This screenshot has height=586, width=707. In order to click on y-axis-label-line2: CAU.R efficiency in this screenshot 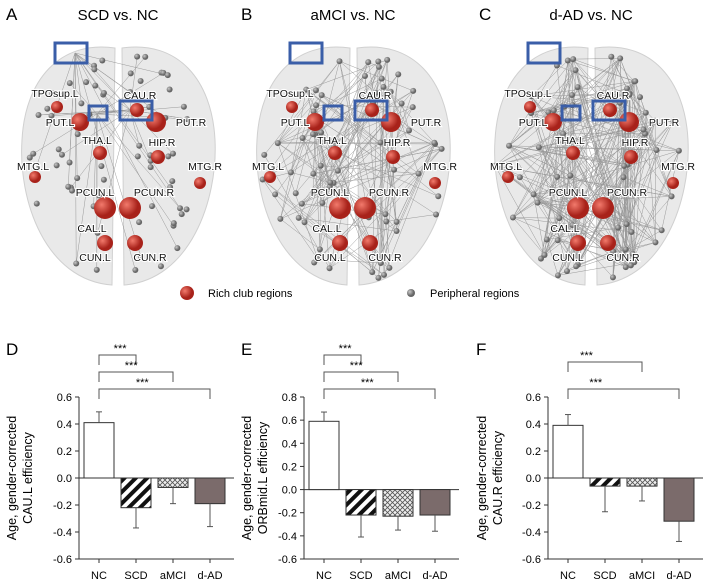, I will do `click(498, 477)`.